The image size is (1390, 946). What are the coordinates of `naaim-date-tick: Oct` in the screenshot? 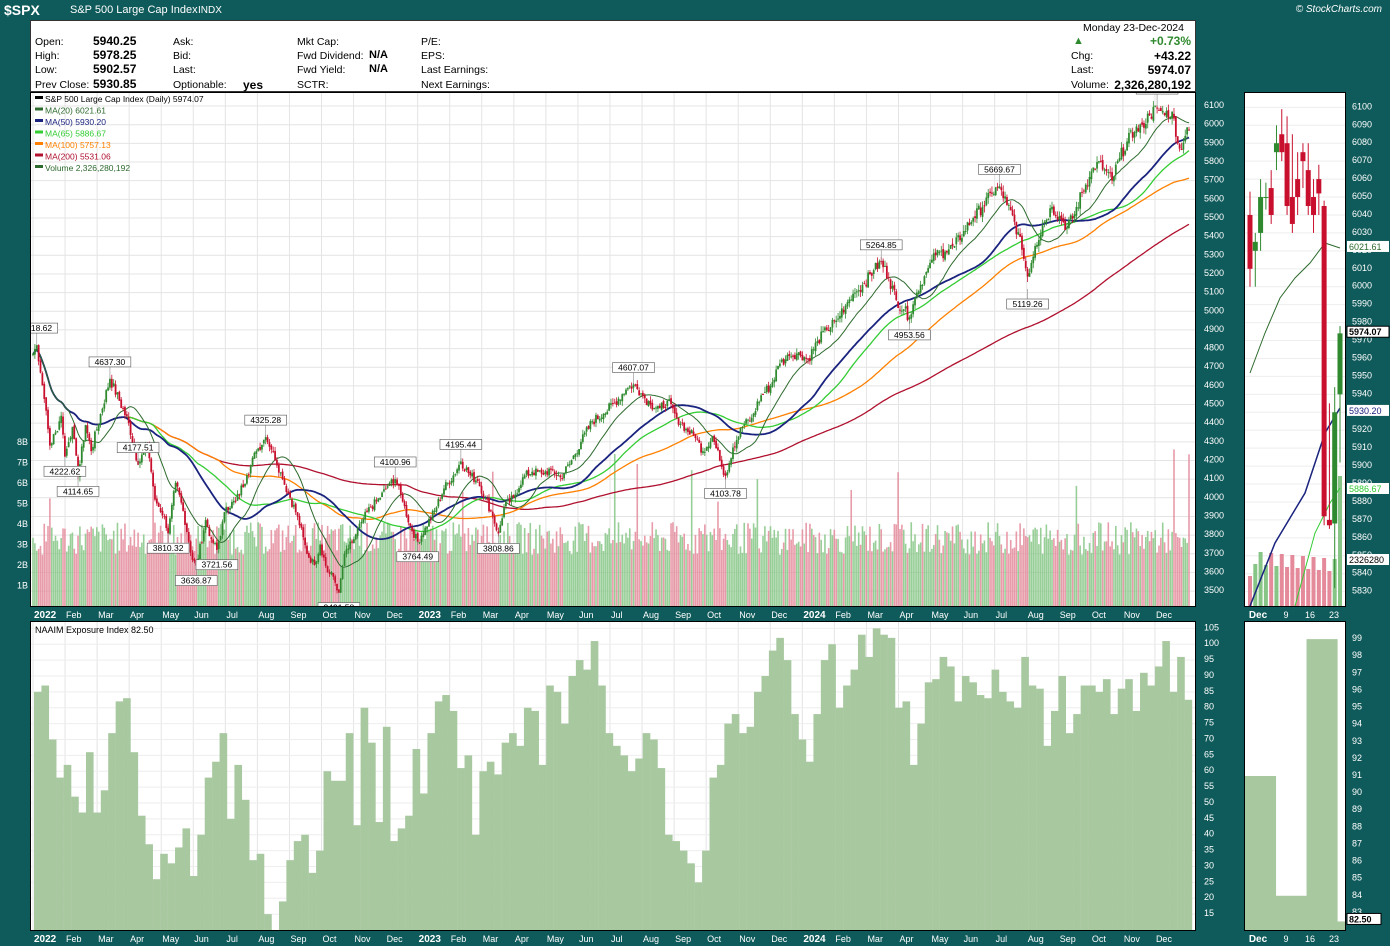 It's located at (714, 939).